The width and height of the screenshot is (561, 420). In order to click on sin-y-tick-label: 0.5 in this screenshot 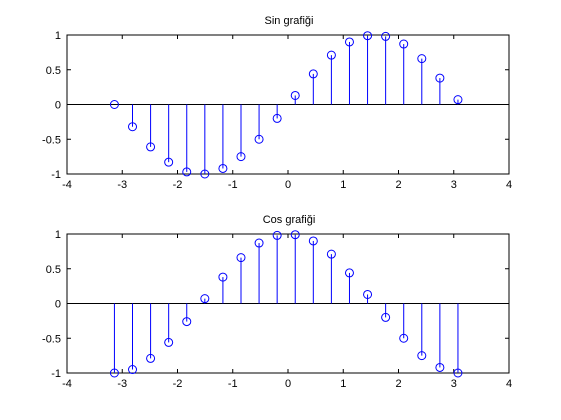, I will do `click(53, 71)`.